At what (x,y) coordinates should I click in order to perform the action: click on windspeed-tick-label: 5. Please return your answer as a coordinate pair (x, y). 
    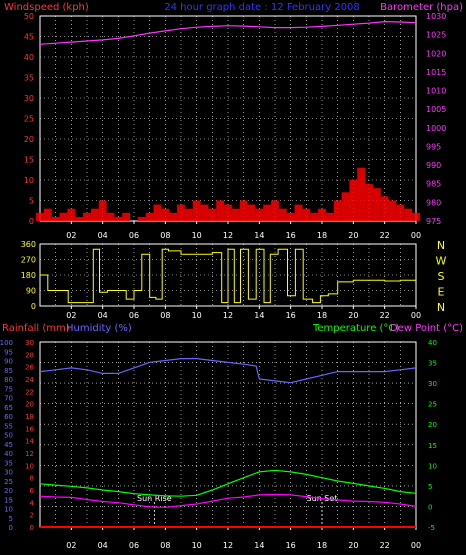
    Looking at the image, I should click on (31, 201).